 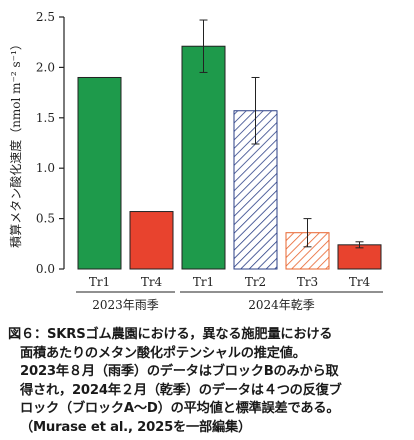 I want to click on y-axis-label: 積算メタン酸化速度（nmol m⁻² s⁻¹）, so click(x=15, y=143).